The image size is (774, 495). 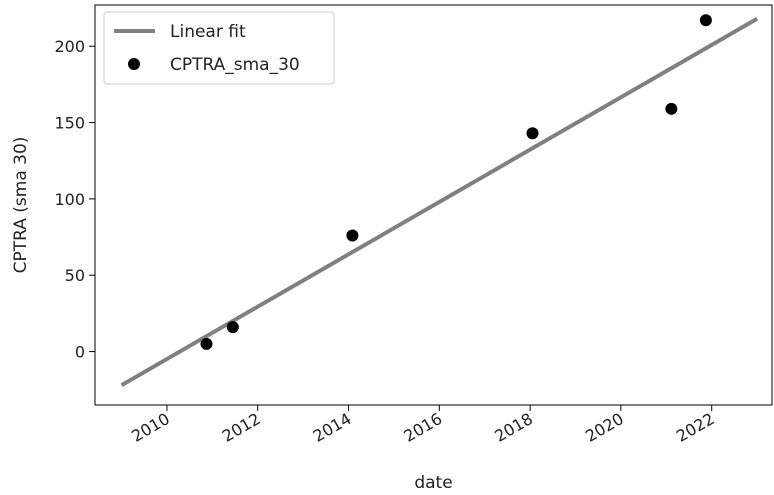 I want to click on x-tick-label: 2016, so click(x=423, y=427).